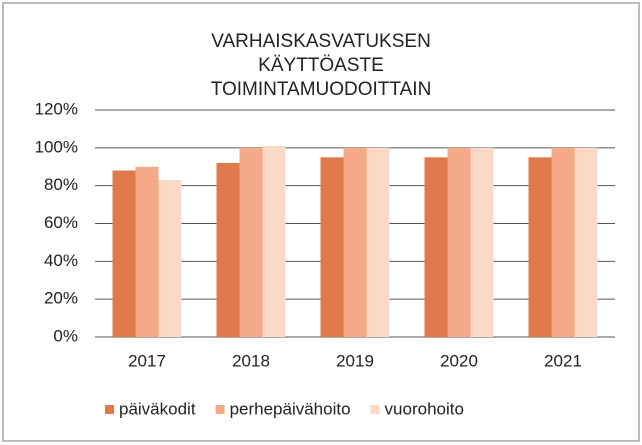 Image resolution: width=642 pixels, height=445 pixels. Describe the element at coordinates (56, 108) in the screenshot. I see `y-tick-label: 120%` at that location.